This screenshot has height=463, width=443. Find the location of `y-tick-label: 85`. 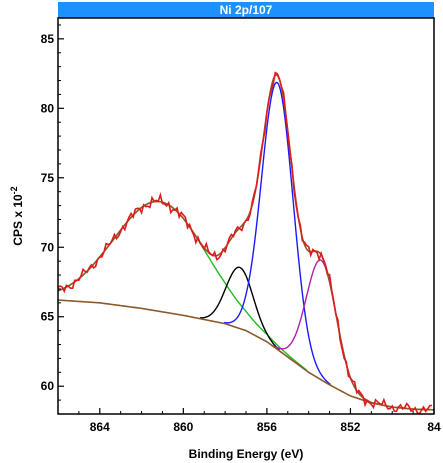

y-tick-label: 85 is located at coordinates (48, 39).